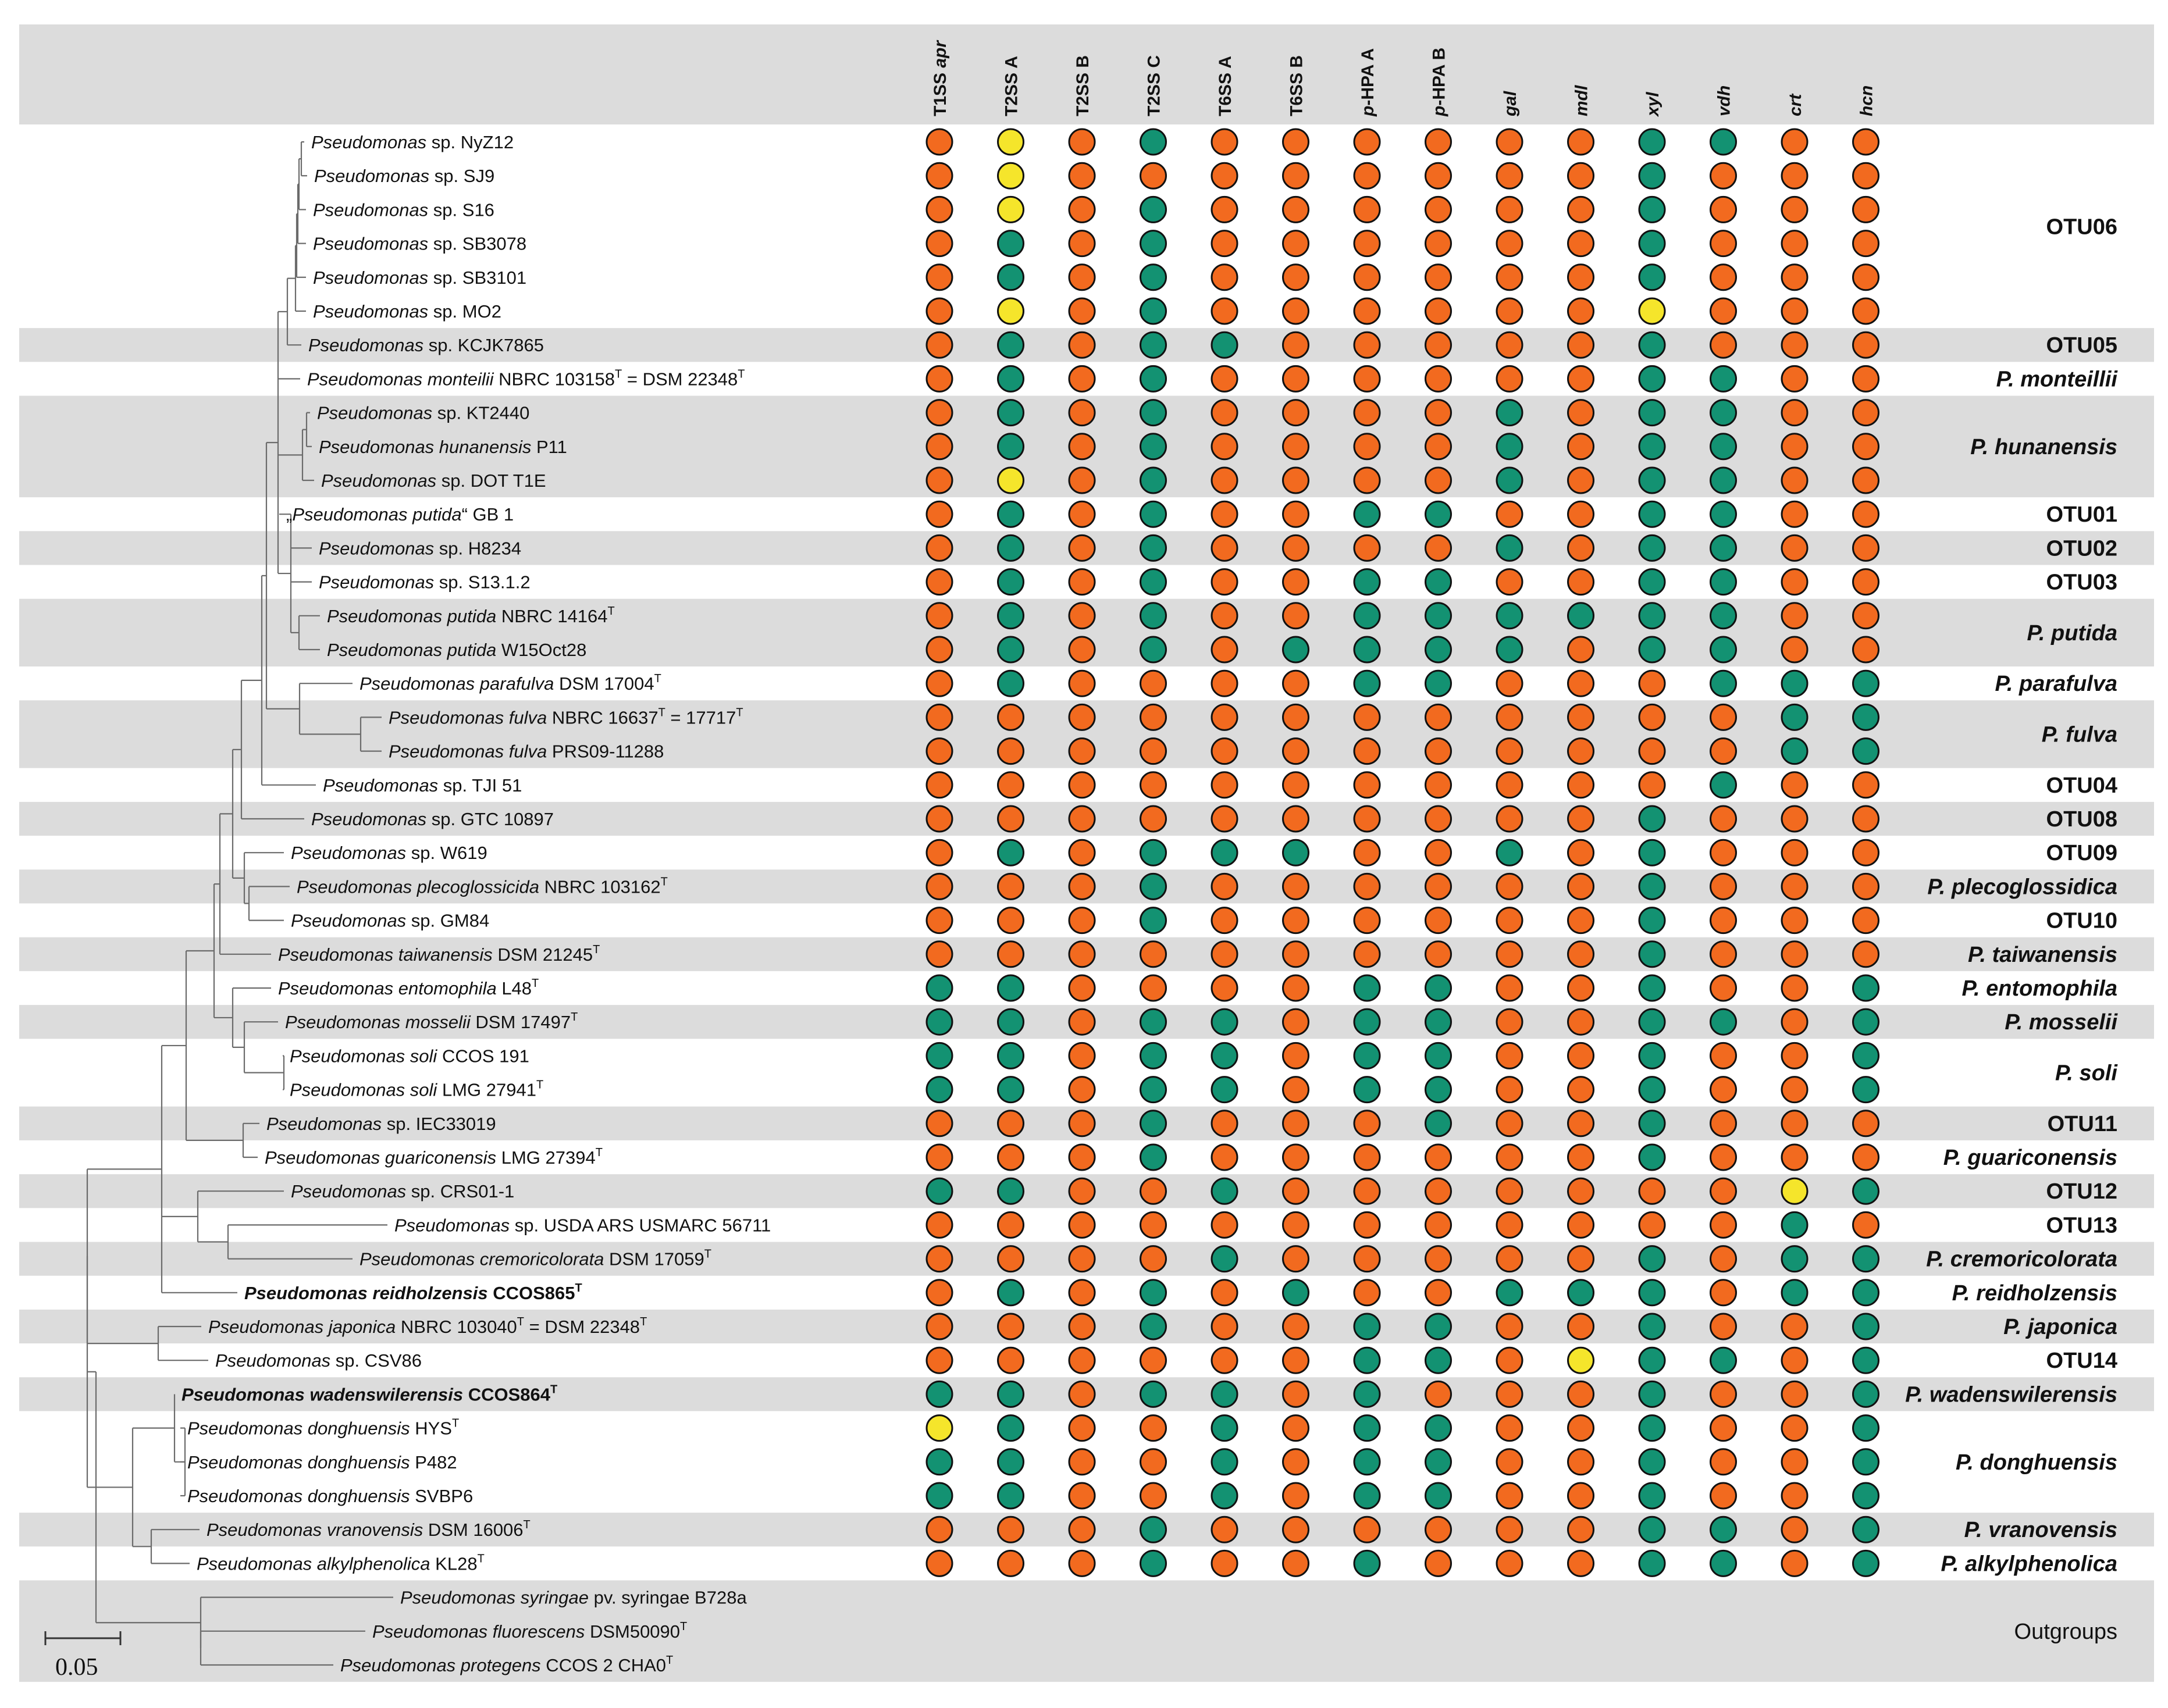  What do you see at coordinates (2081, 1191) in the screenshot?
I see `group-label: OTU12` at bounding box center [2081, 1191].